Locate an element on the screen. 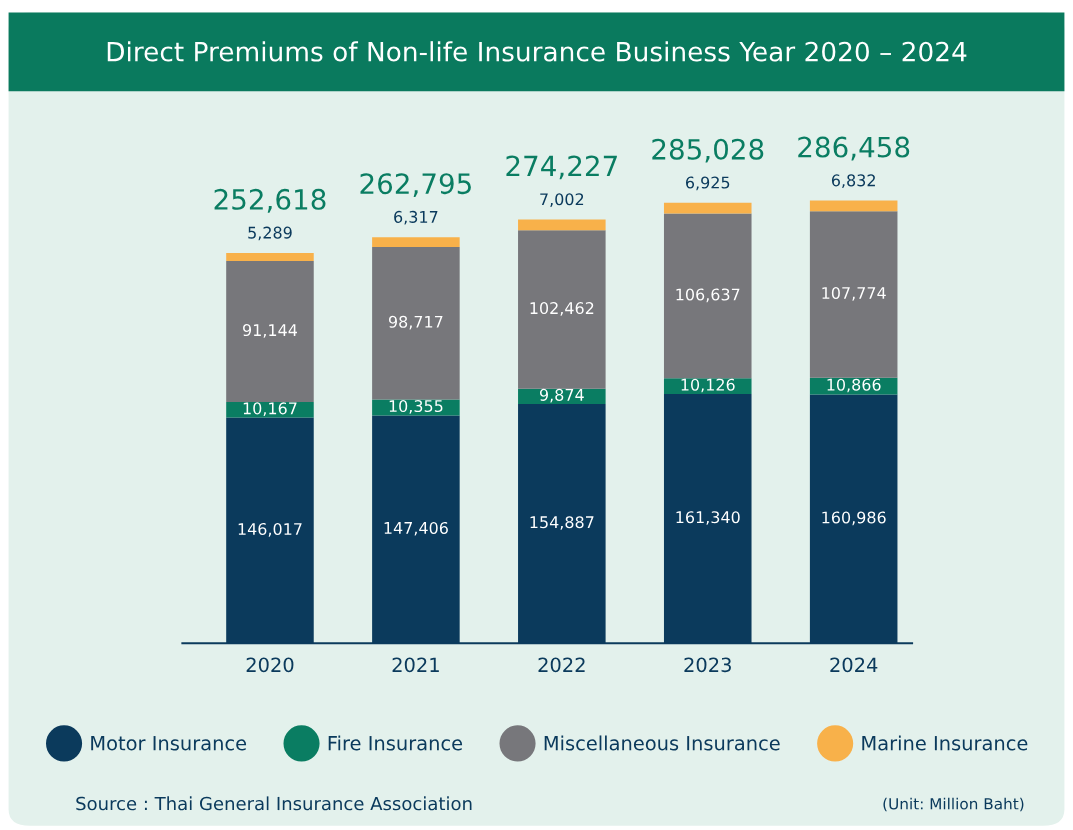  data-label: 154,887 is located at coordinates (562, 523).